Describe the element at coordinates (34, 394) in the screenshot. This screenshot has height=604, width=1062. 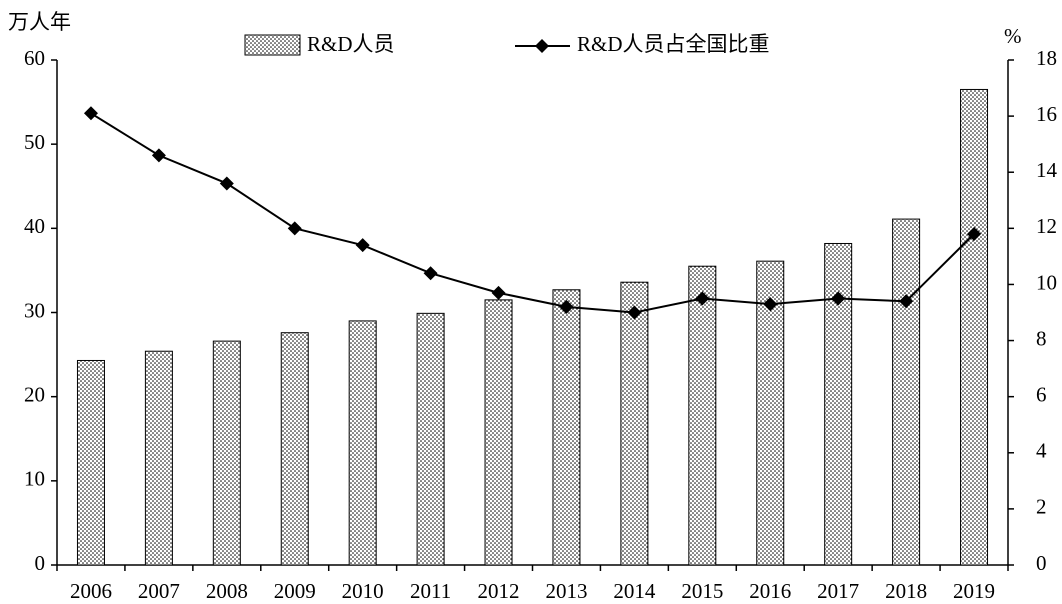
I see `y-tick-label: 20` at that location.